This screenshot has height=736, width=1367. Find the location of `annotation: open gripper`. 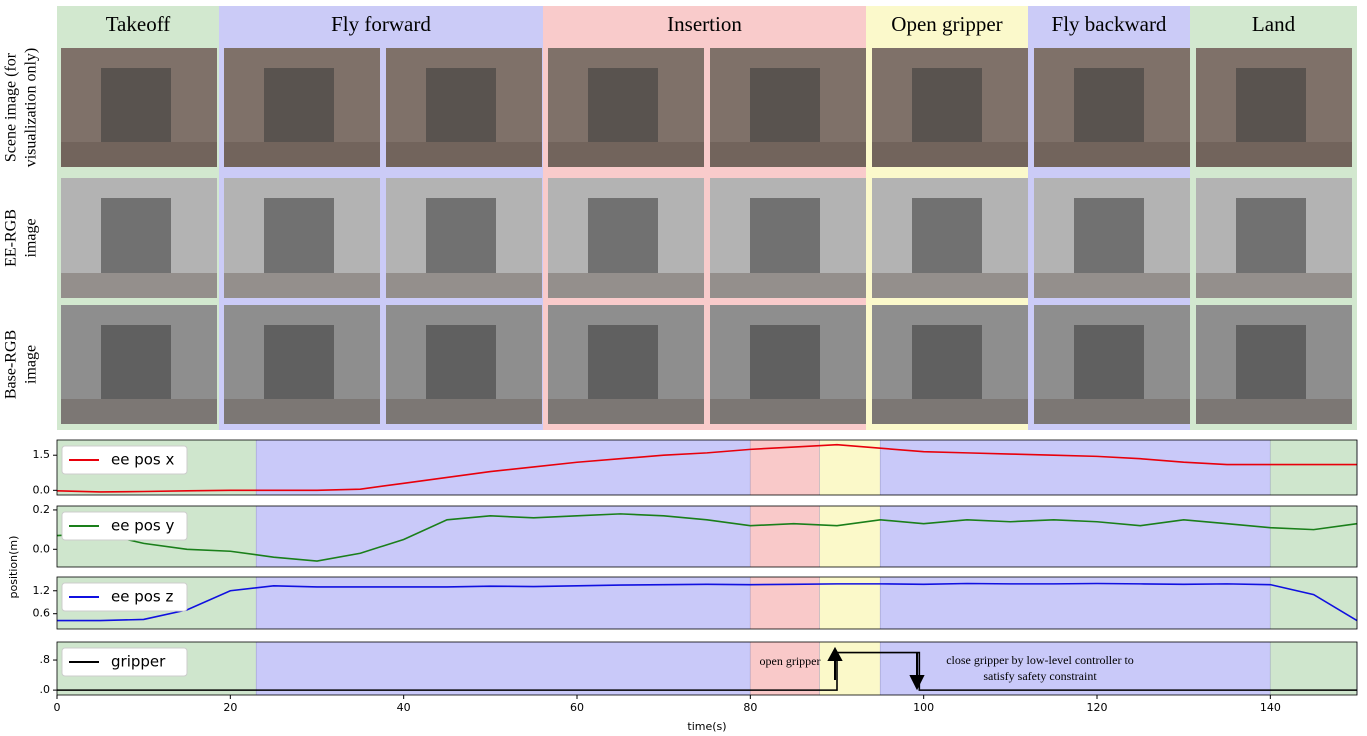

annotation: open gripper is located at coordinates (790, 661).